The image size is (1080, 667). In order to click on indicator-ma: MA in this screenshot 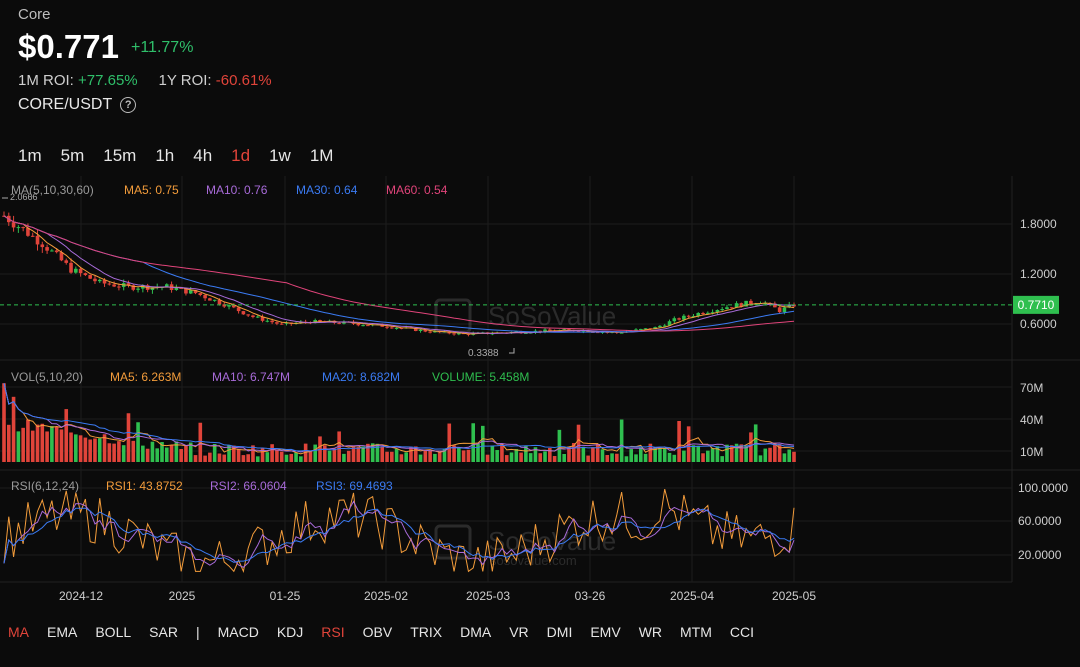, I will do `click(18, 632)`.